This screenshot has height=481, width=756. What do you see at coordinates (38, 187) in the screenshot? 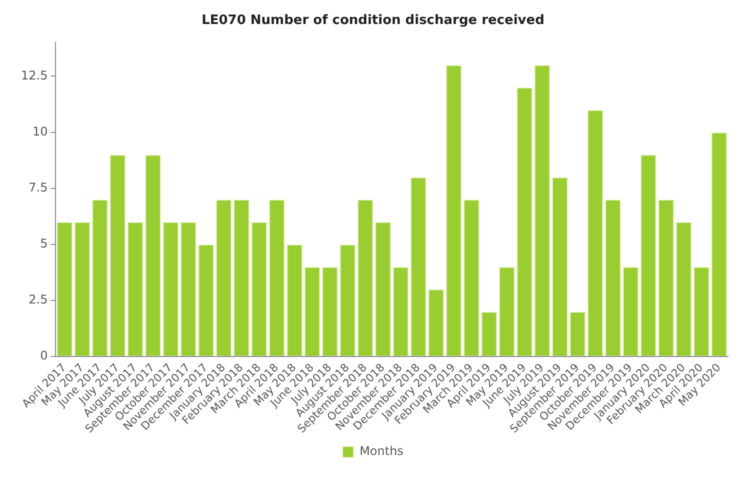
I see `y-tick-label: 7.5` at bounding box center [38, 187].